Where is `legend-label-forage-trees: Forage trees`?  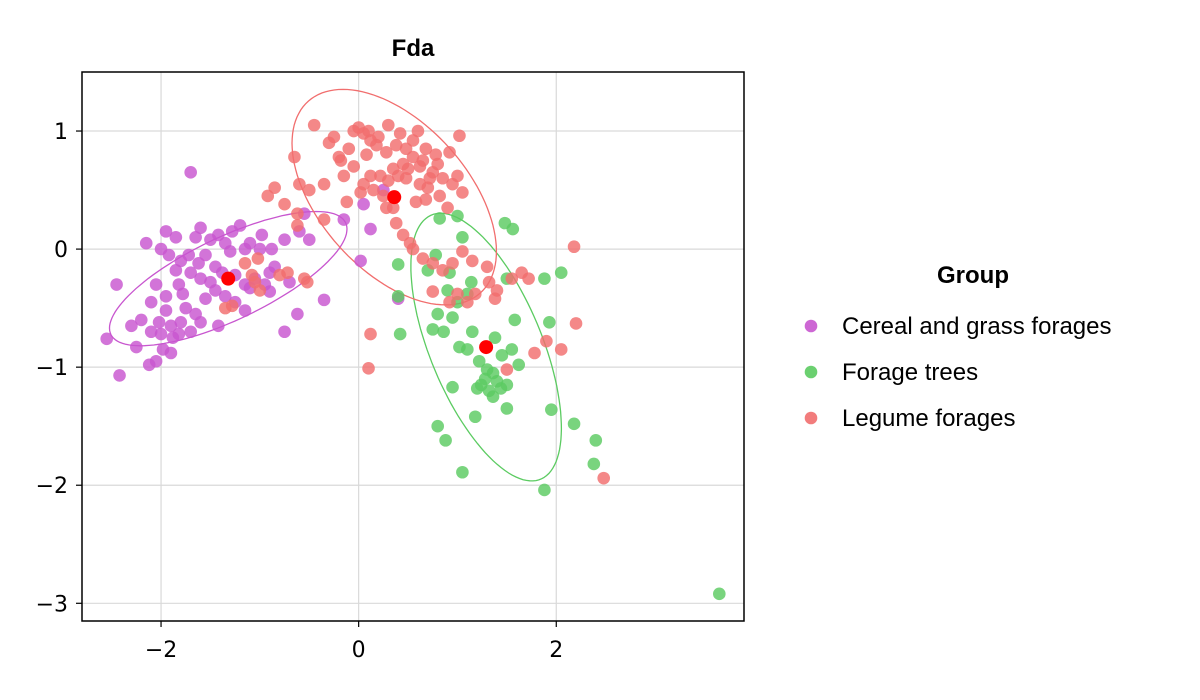 legend-label-forage-trees: Forage trees is located at coordinates (910, 372).